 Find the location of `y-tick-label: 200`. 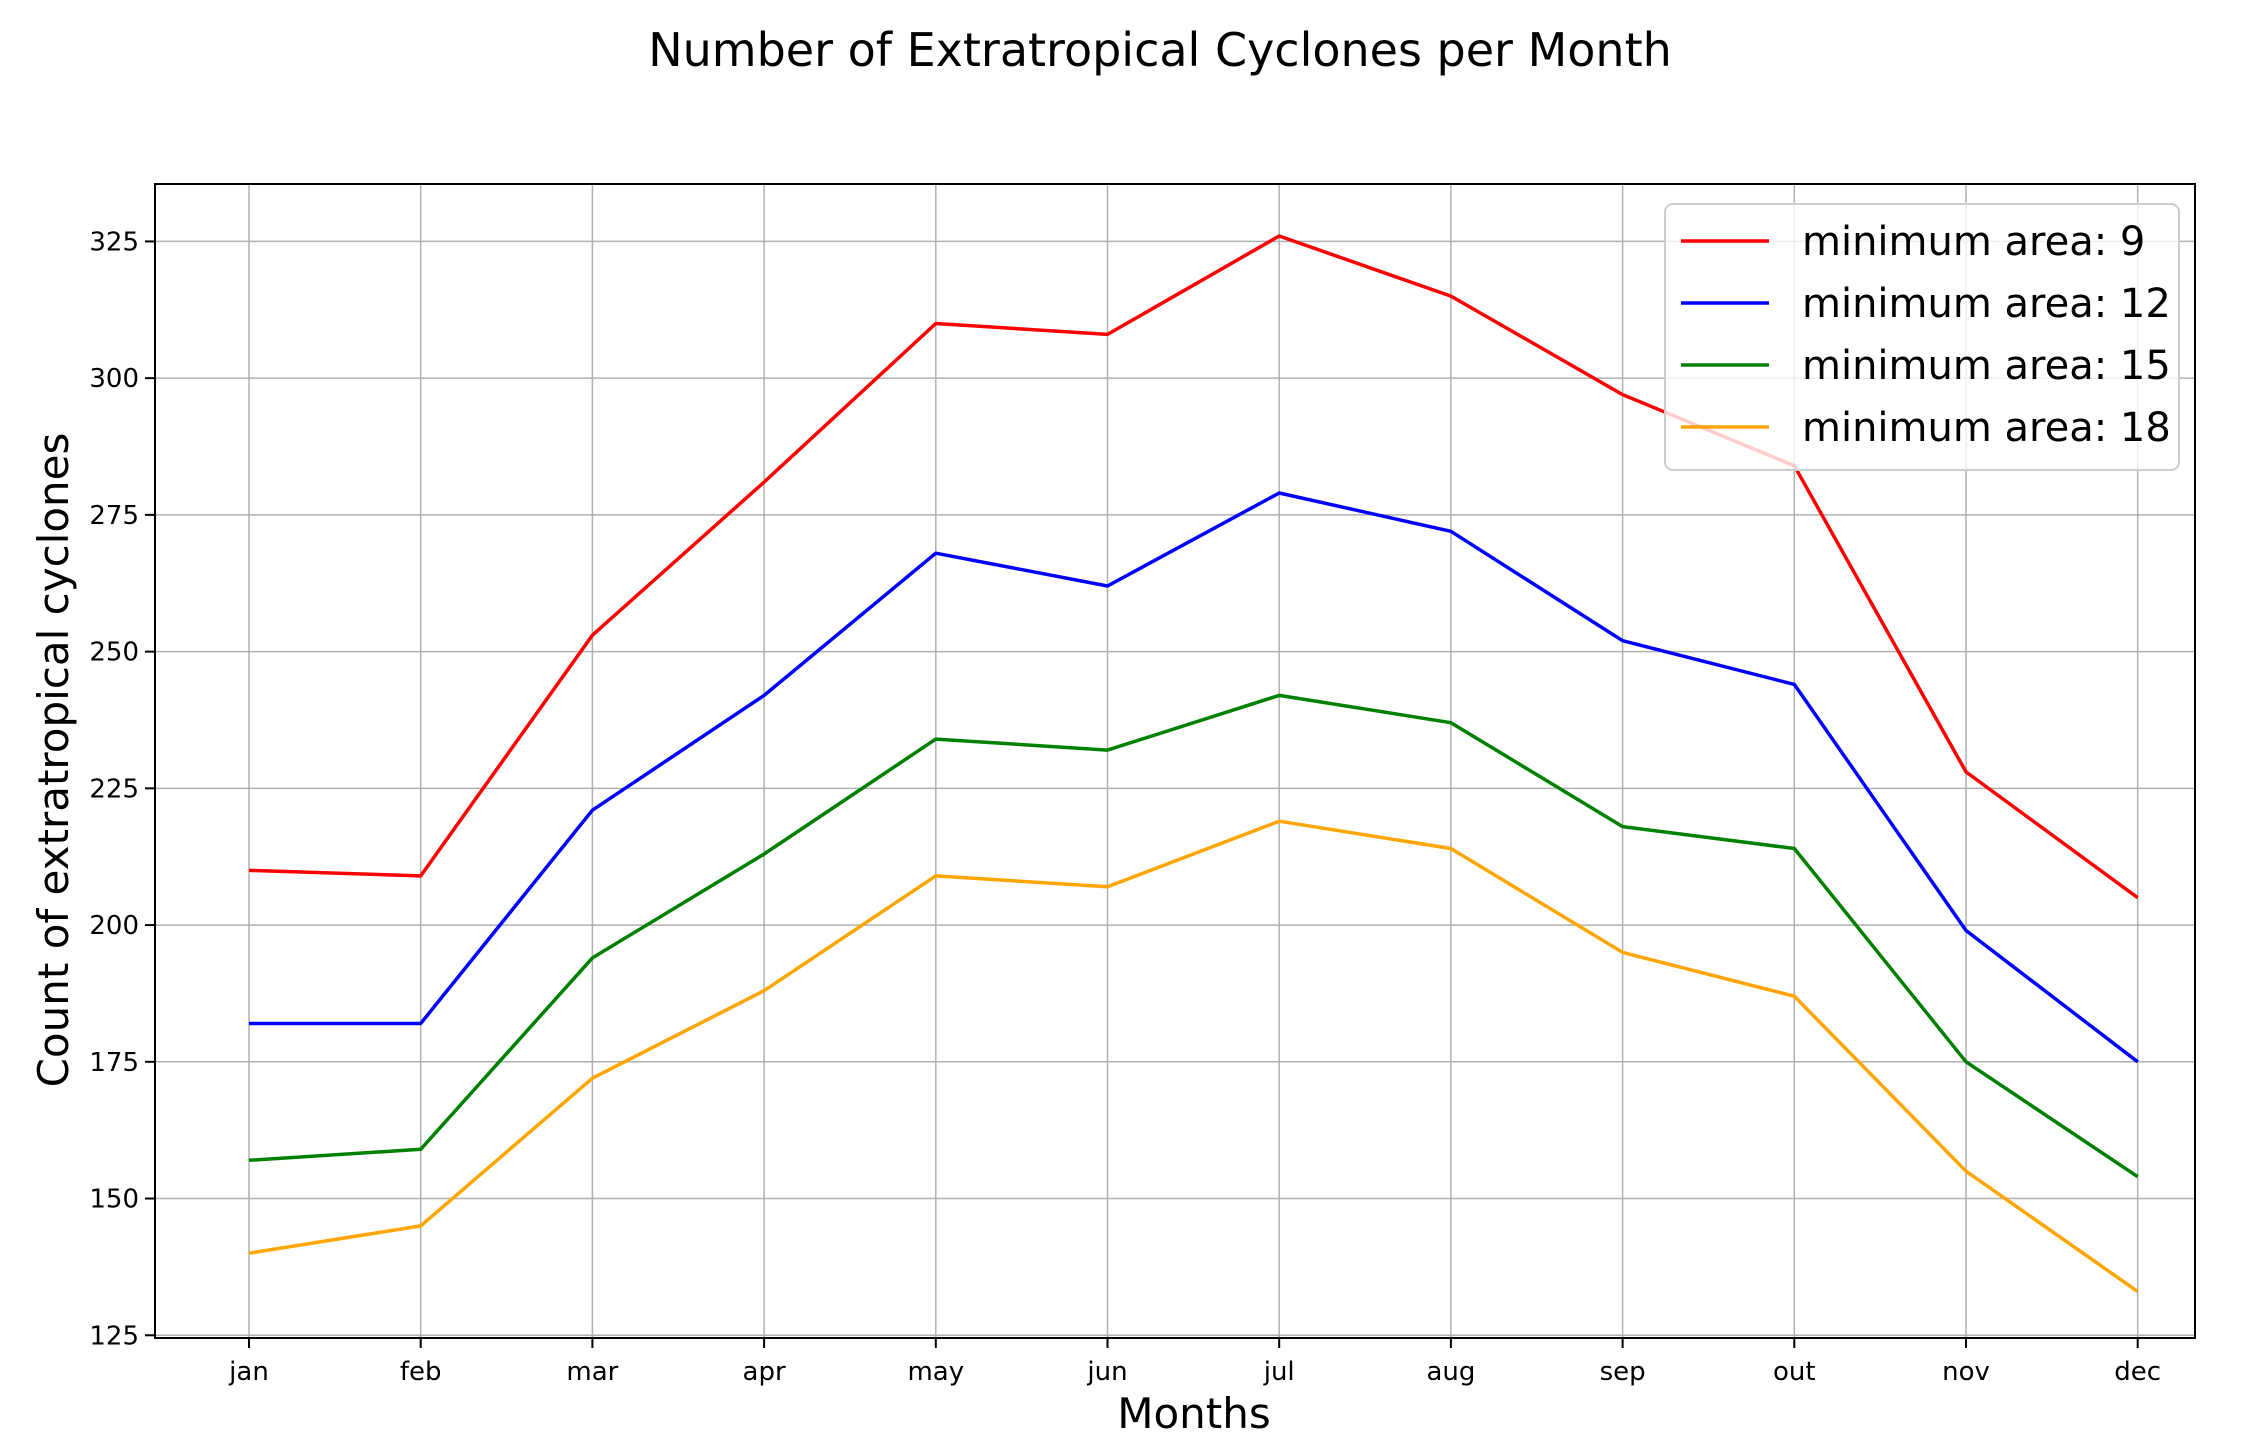

y-tick-label: 200 is located at coordinates (114, 926).